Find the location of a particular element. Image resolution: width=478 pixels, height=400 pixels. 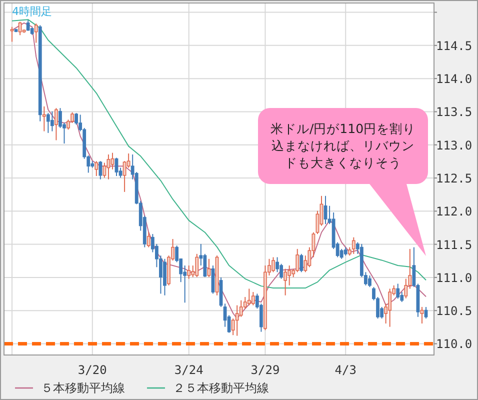

x-tick-label: 4/3 is located at coordinates (345, 370).